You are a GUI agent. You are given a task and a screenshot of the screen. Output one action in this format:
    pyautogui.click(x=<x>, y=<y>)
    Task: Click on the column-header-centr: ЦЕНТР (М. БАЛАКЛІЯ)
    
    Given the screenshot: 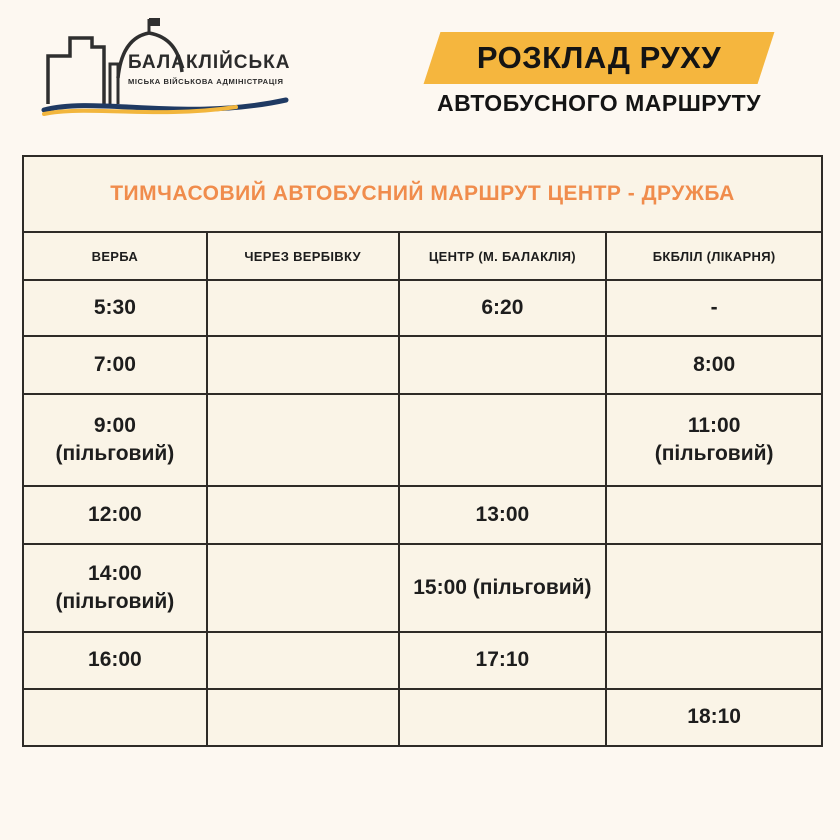 What is the action you would take?
    pyautogui.click(x=502, y=256)
    